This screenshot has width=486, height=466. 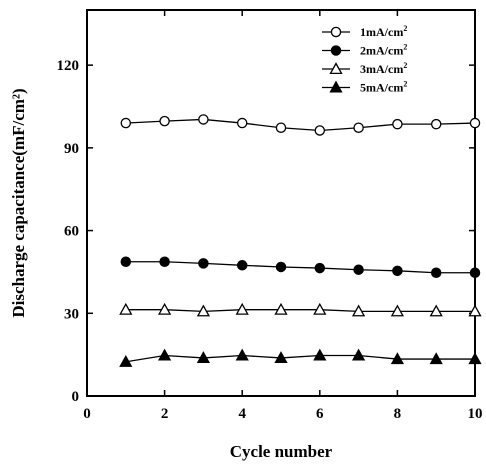 I want to click on x-tick-label: 8, so click(x=398, y=414).